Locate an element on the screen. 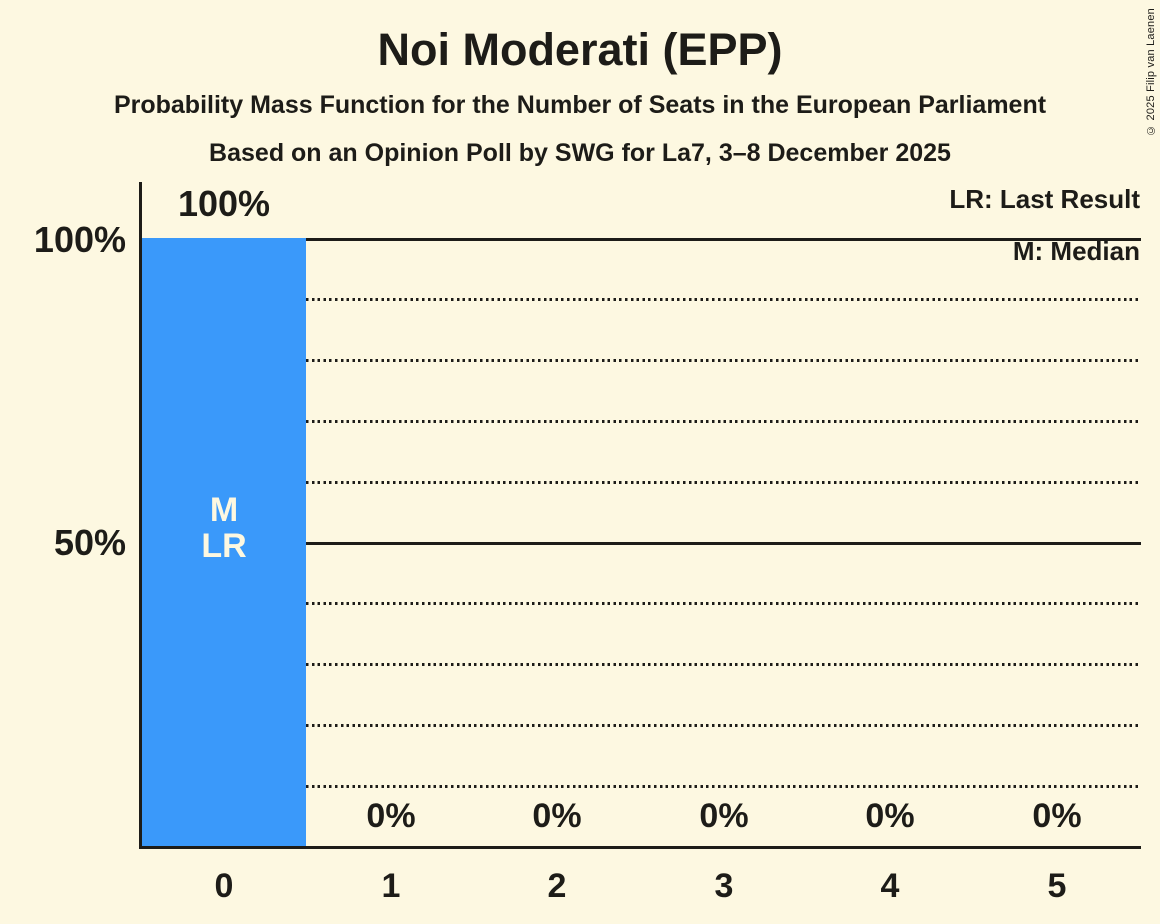 This screenshot has height=924, width=1160. bar-value-label-1: 0% is located at coordinates (391, 816).